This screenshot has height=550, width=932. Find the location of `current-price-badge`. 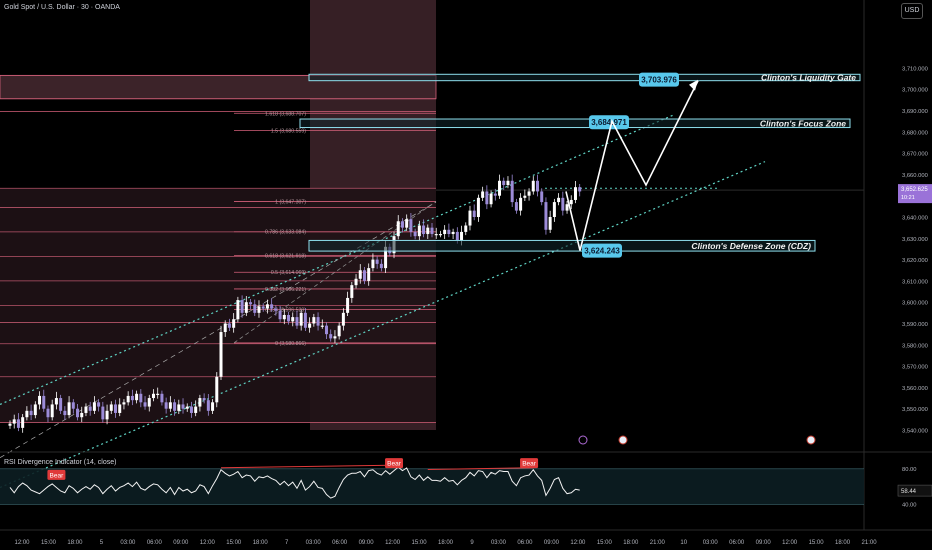

current-price-badge is located at coordinates (915, 194).